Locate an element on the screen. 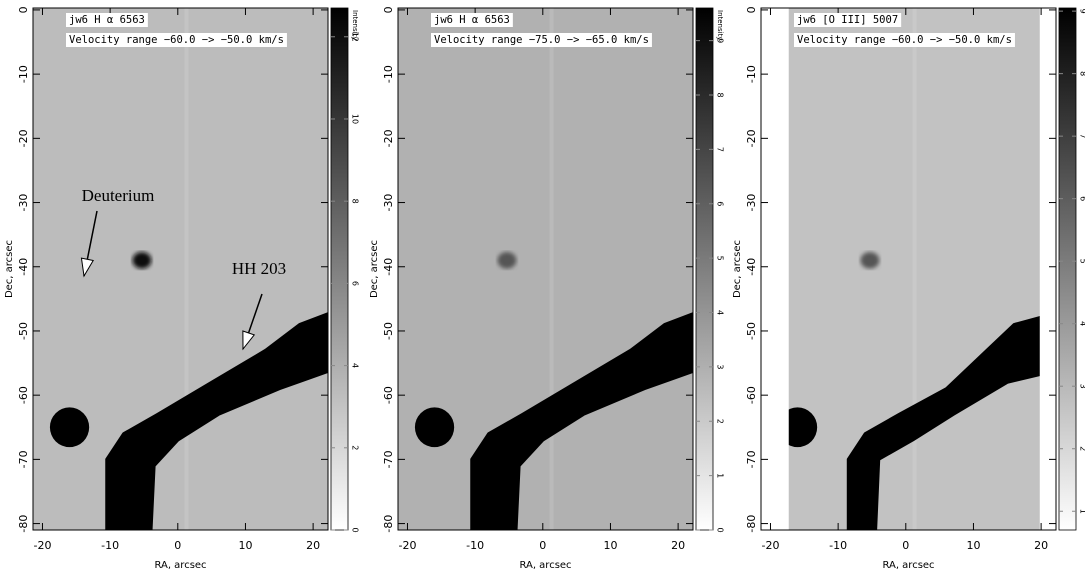 The height and width of the screenshot is (574, 1085). colorbar-tick-label: 4 is located at coordinates (1082, 323).